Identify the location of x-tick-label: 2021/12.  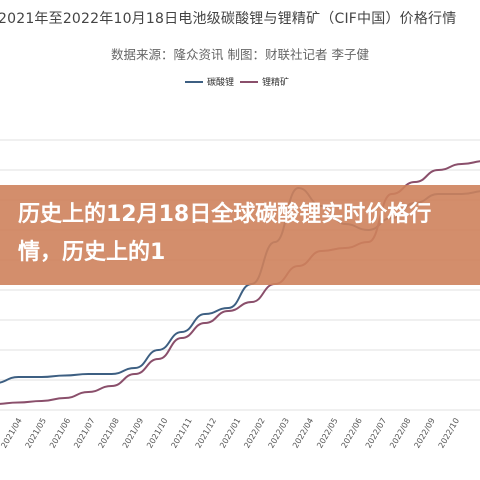
(206, 433).